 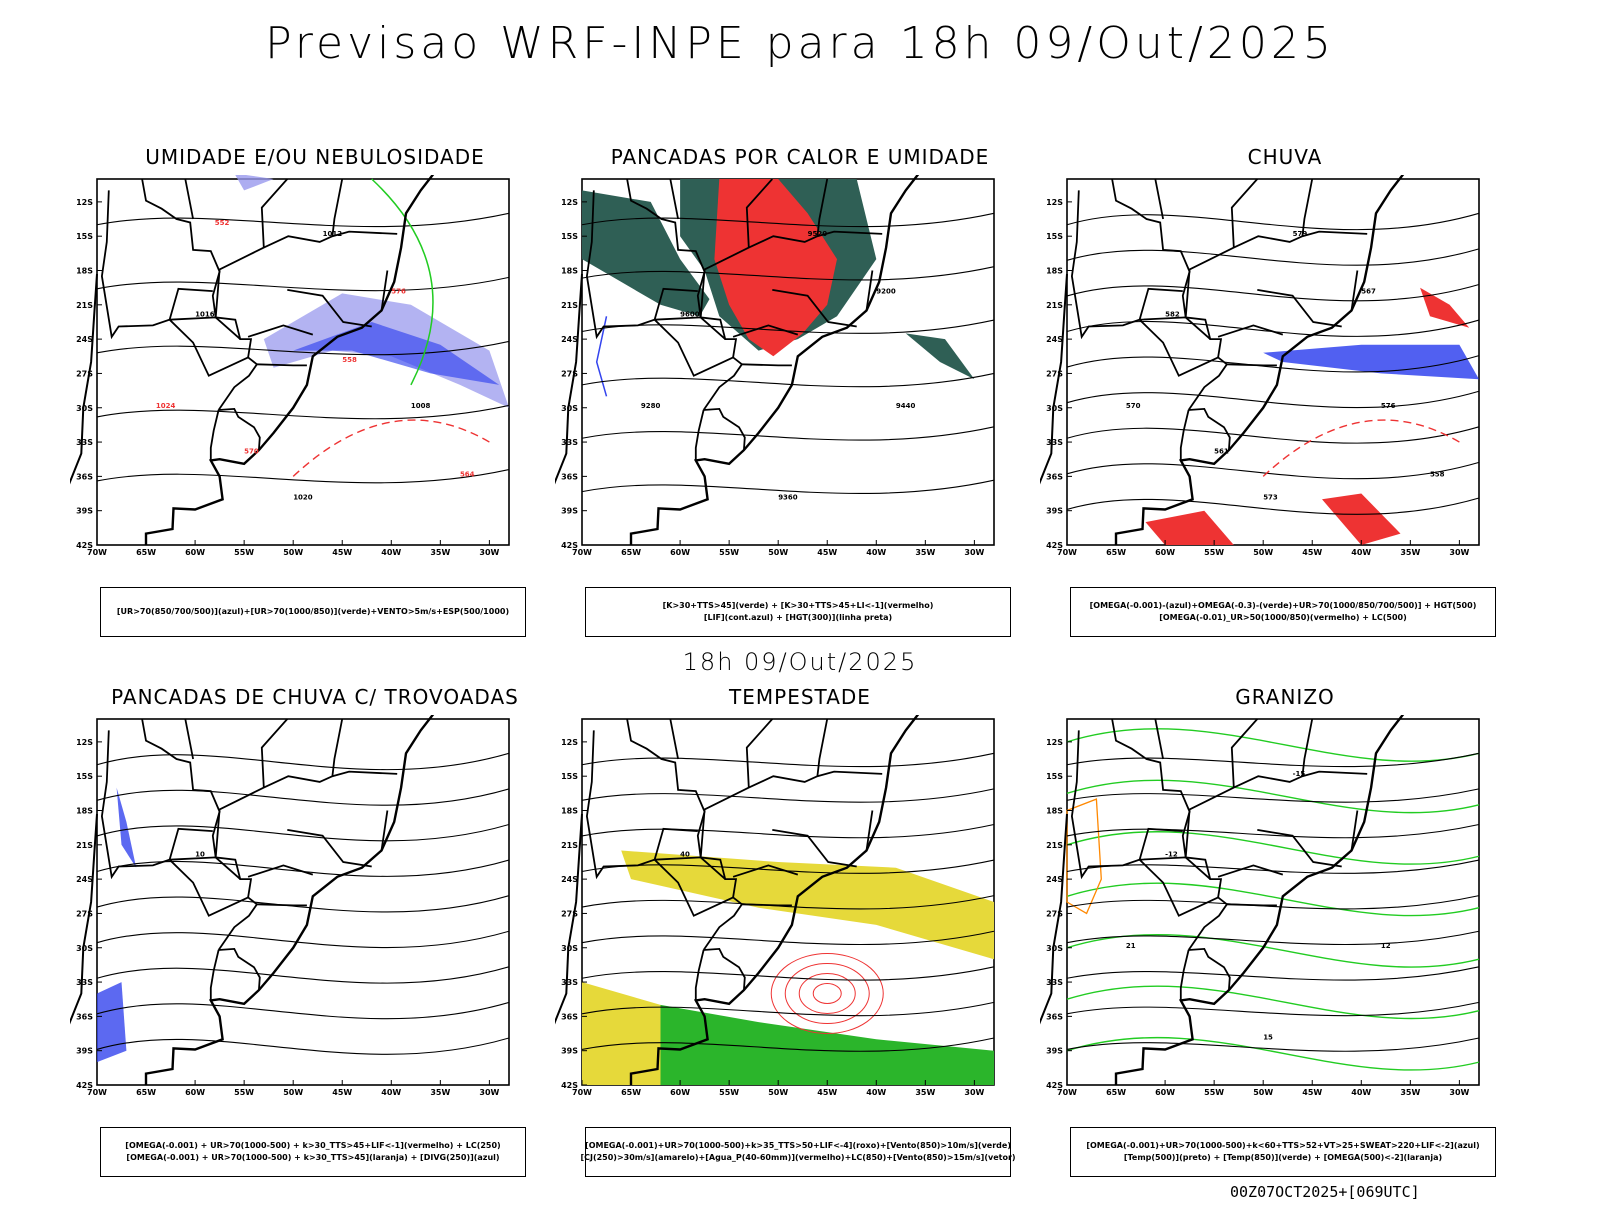 I want to click on k-index-green-east, so click(x=940, y=356).